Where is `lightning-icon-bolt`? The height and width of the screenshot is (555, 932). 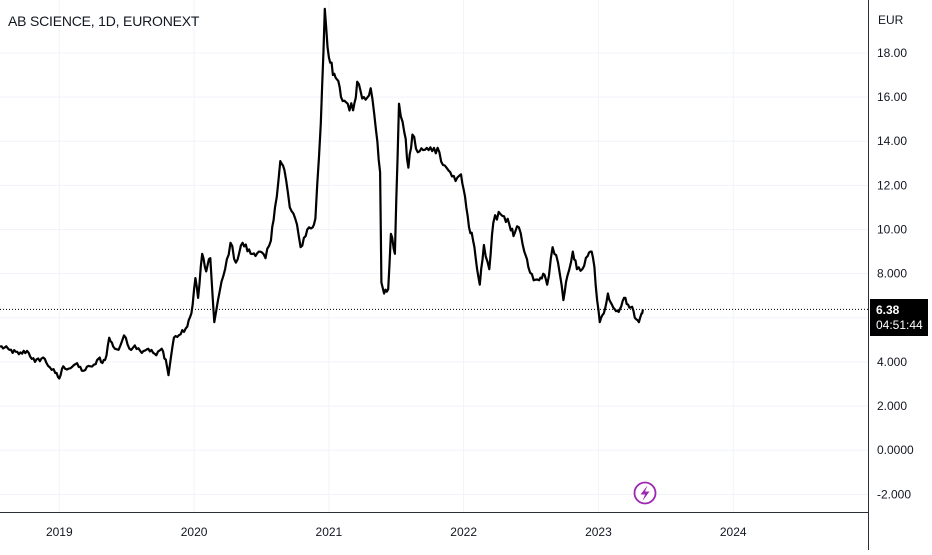 lightning-icon-bolt is located at coordinates (645, 493).